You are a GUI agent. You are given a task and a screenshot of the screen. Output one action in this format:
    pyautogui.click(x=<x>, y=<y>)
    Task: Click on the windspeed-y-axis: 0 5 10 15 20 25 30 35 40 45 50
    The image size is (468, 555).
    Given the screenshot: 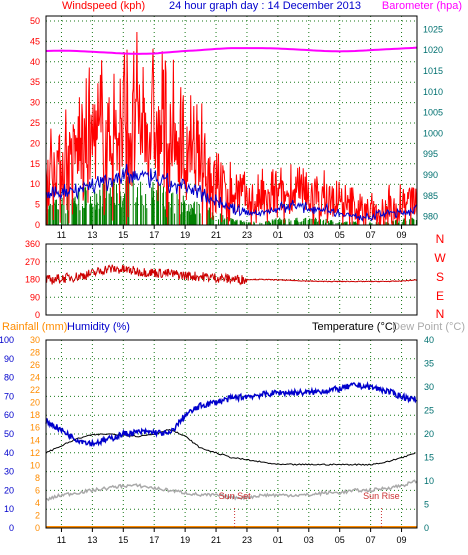 What is the action you would take?
    pyautogui.click(x=35, y=123)
    